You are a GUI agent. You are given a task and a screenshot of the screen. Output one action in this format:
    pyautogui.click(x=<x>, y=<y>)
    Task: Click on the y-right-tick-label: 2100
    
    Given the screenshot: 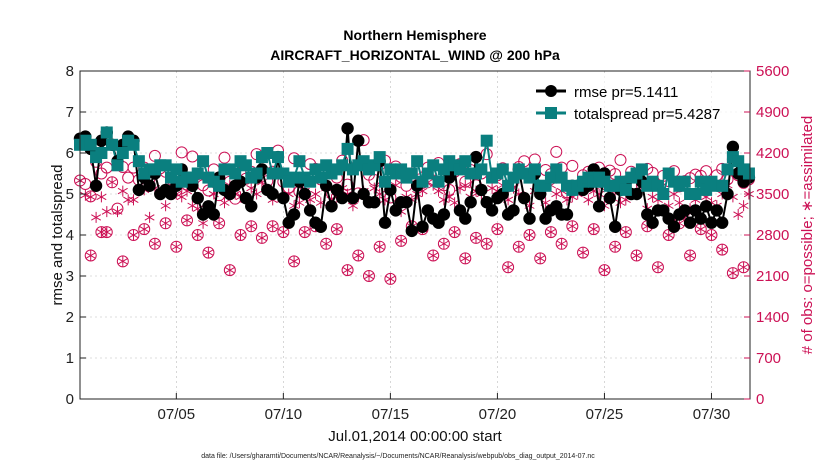 What is the action you would take?
    pyautogui.click(x=772, y=276)
    